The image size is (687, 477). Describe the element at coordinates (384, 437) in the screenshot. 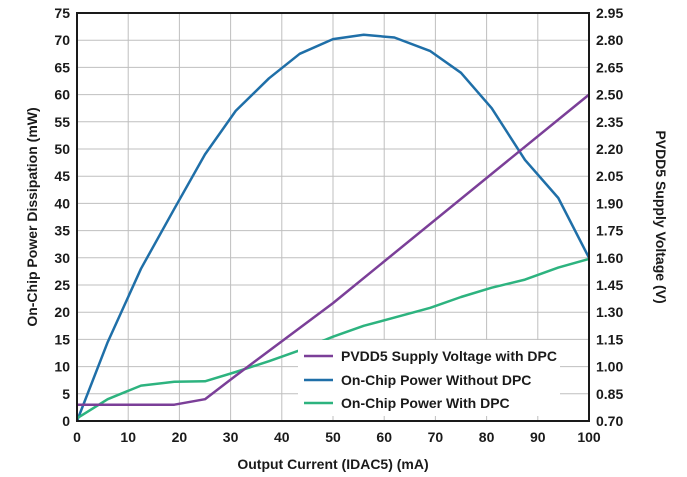

I see `x-tick-label: 60` at that location.